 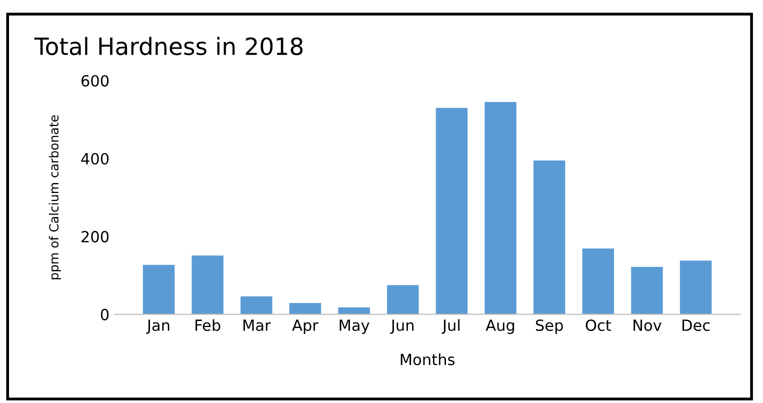 I want to click on x-tick-label: Jun, so click(x=402, y=327).